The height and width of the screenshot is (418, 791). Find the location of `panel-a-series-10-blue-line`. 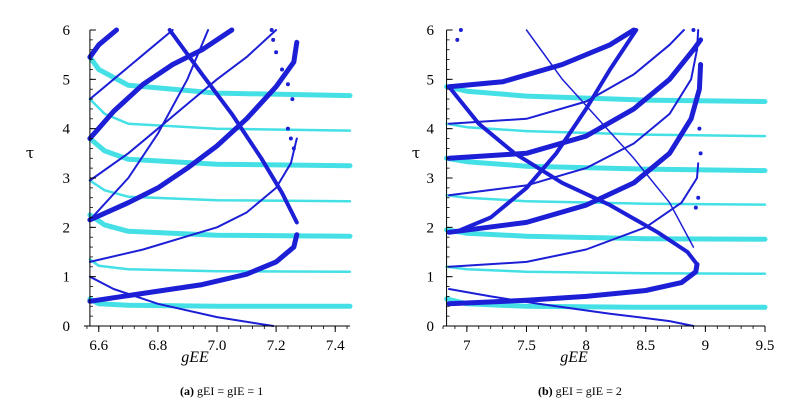

panel-a-series-10-blue-line is located at coordinates (193, 131).